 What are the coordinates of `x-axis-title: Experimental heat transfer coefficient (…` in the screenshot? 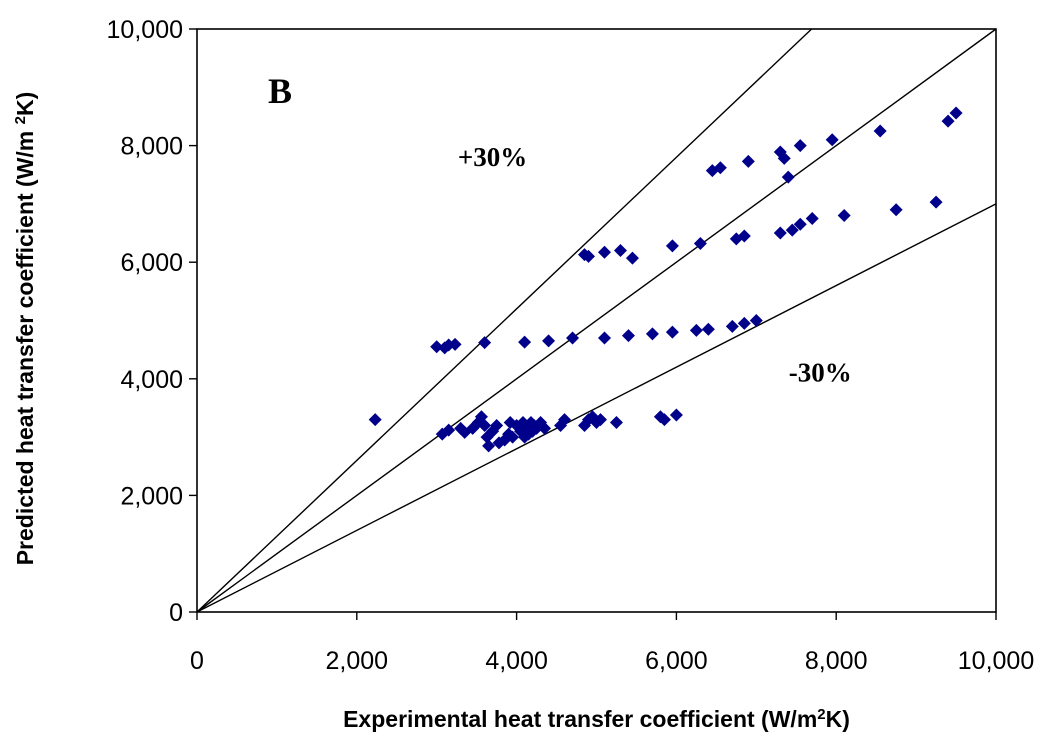 It's located at (596, 719).